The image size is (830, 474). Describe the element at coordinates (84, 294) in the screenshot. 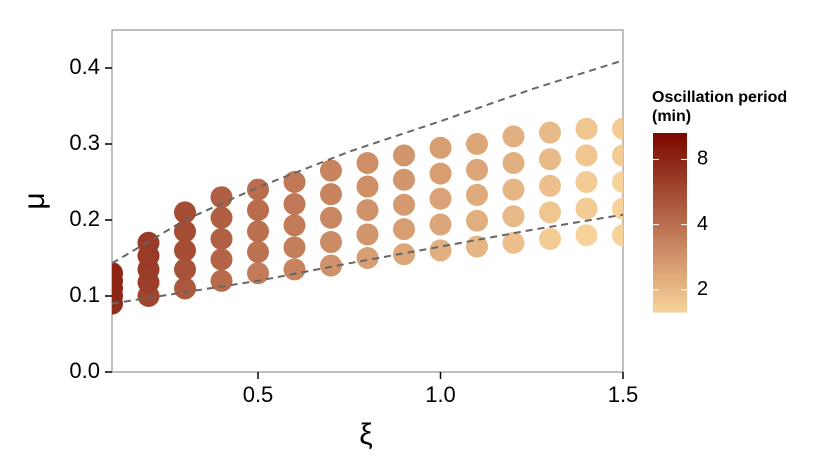

I see `y-tick-label: 0.1` at that location.